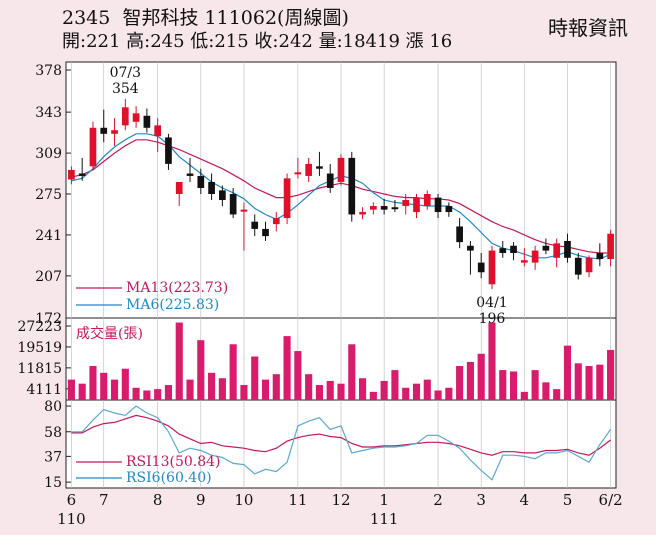 This screenshot has width=656, height=535. I want to click on x-year-label: 111, so click(384, 519).